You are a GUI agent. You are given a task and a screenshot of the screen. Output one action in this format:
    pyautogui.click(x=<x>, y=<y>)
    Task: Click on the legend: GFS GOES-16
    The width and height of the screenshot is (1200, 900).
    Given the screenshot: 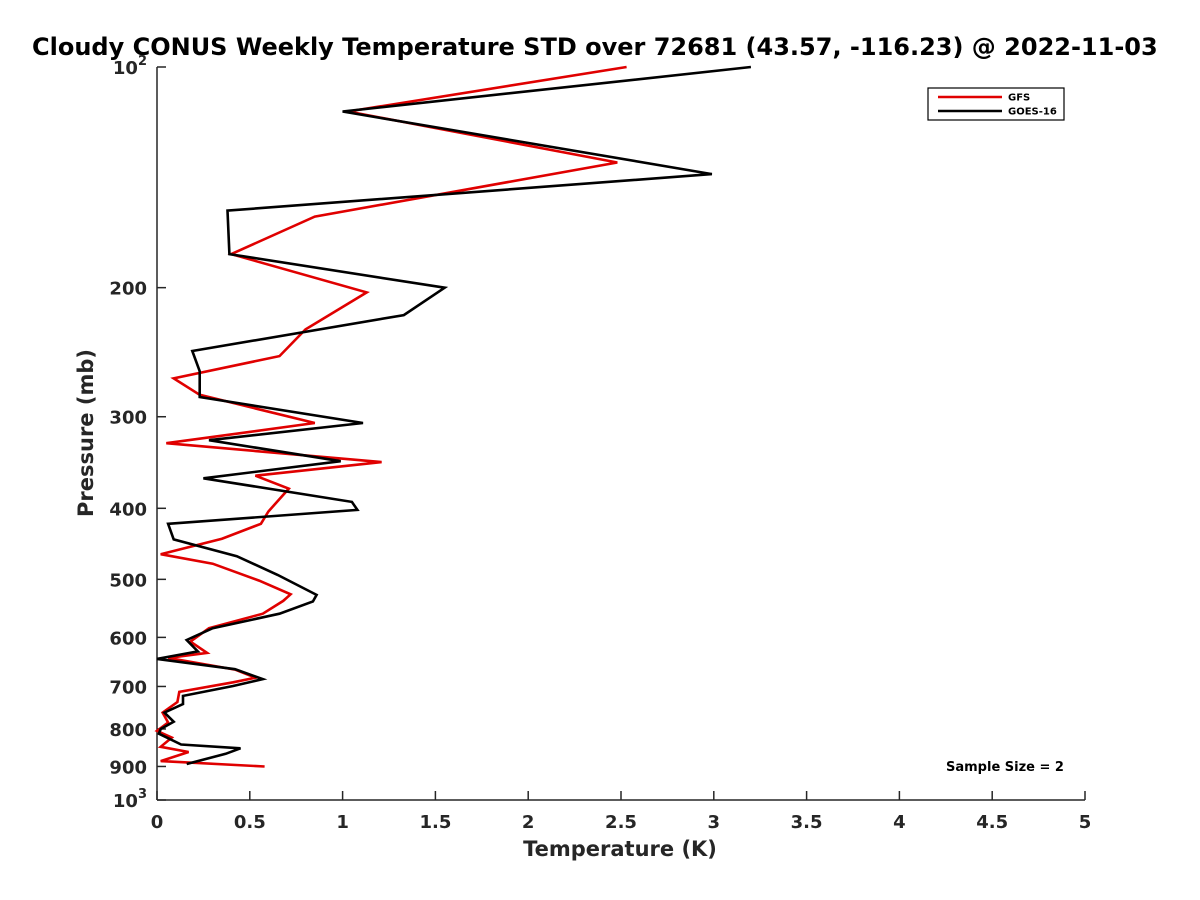 What is the action you would take?
    pyautogui.click(x=996, y=104)
    